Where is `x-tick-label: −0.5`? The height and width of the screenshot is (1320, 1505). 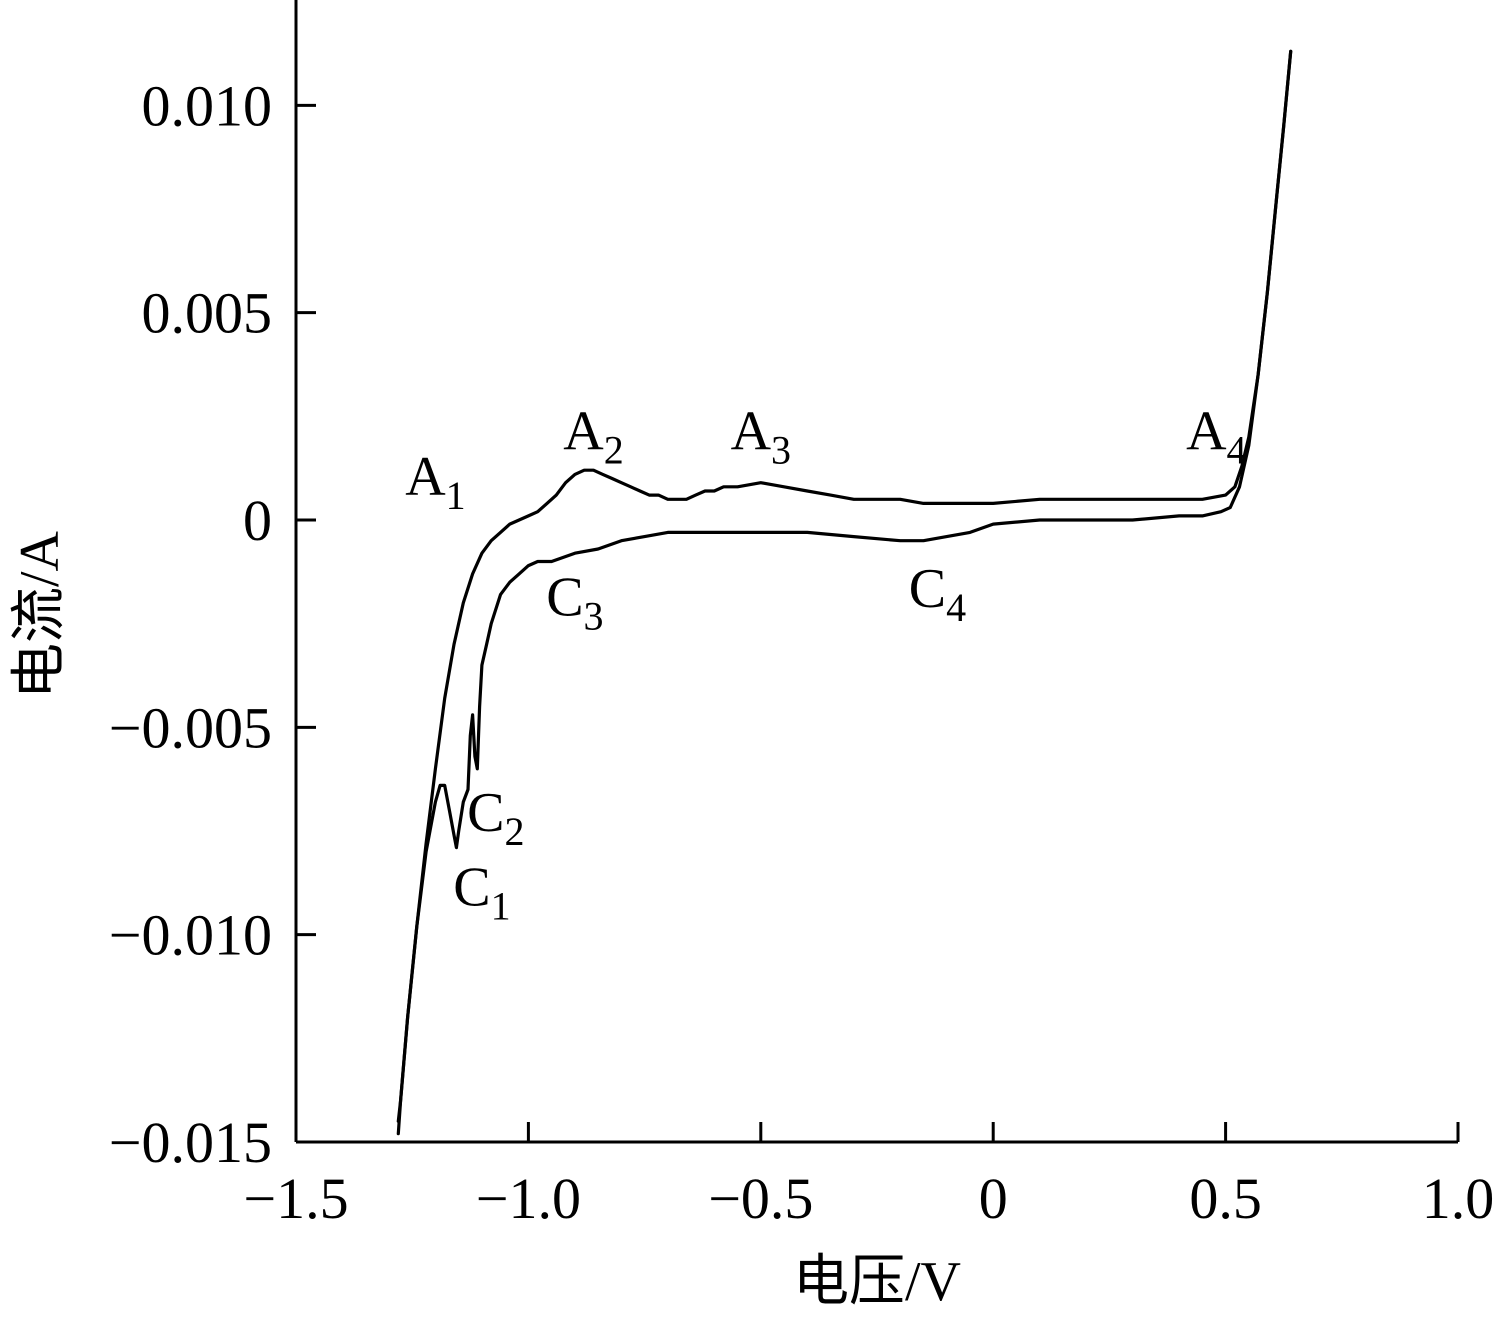
x-tick-label: −0.5 is located at coordinates (760, 1198).